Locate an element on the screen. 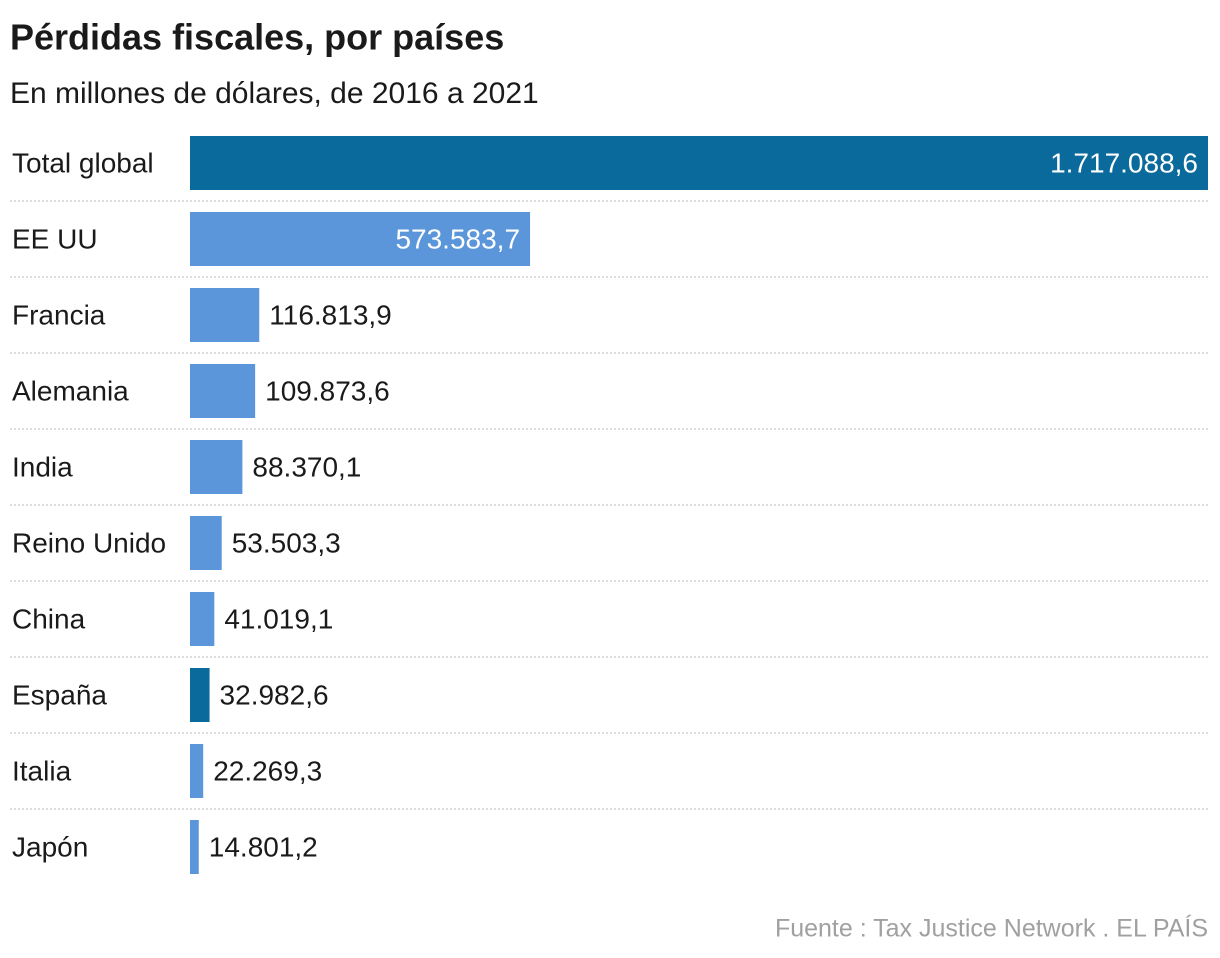  value-label: 88.370,1 is located at coordinates (306, 466).